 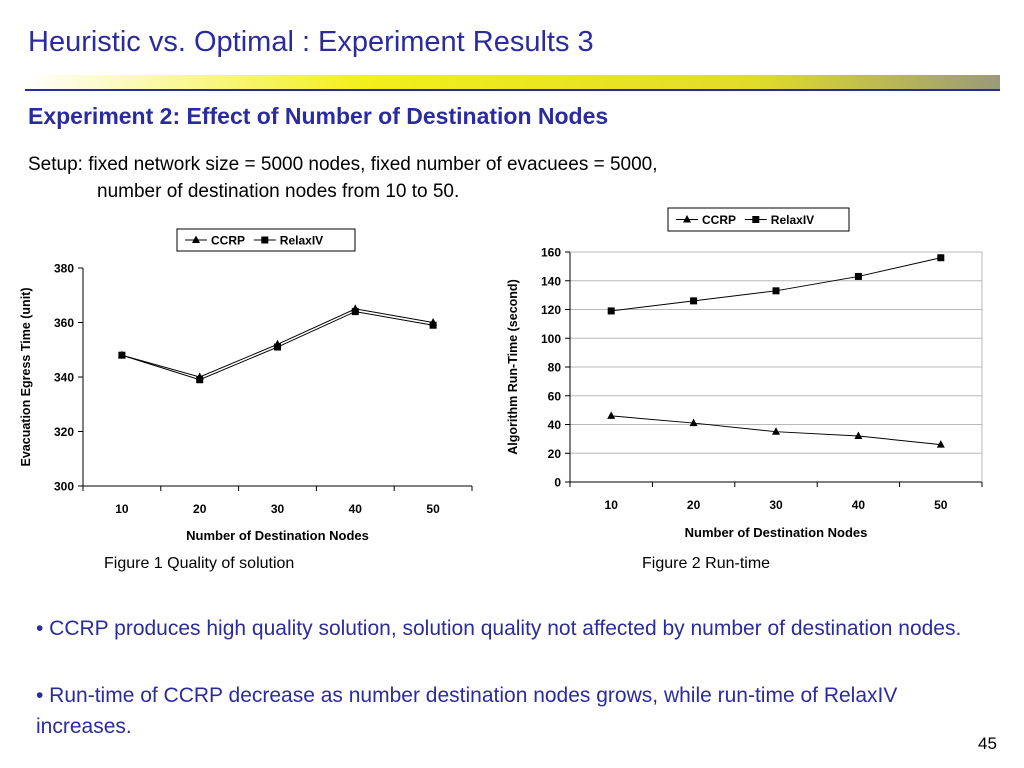 What do you see at coordinates (555, 454) in the screenshot?
I see `chart2-y-tick-label: 20` at bounding box center [555, 454].